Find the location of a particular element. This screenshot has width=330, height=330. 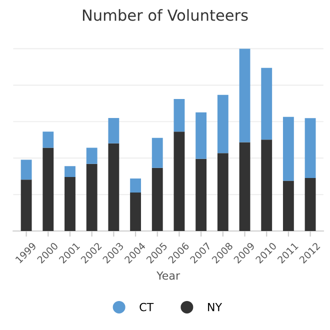

x-axis-title: Year is located at coordinates (168, 275).